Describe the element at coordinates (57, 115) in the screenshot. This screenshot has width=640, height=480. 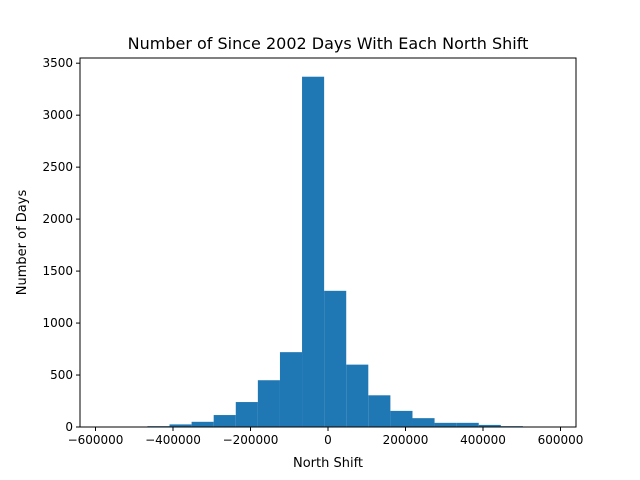
I see `y-tick-label: 3000` at that location.